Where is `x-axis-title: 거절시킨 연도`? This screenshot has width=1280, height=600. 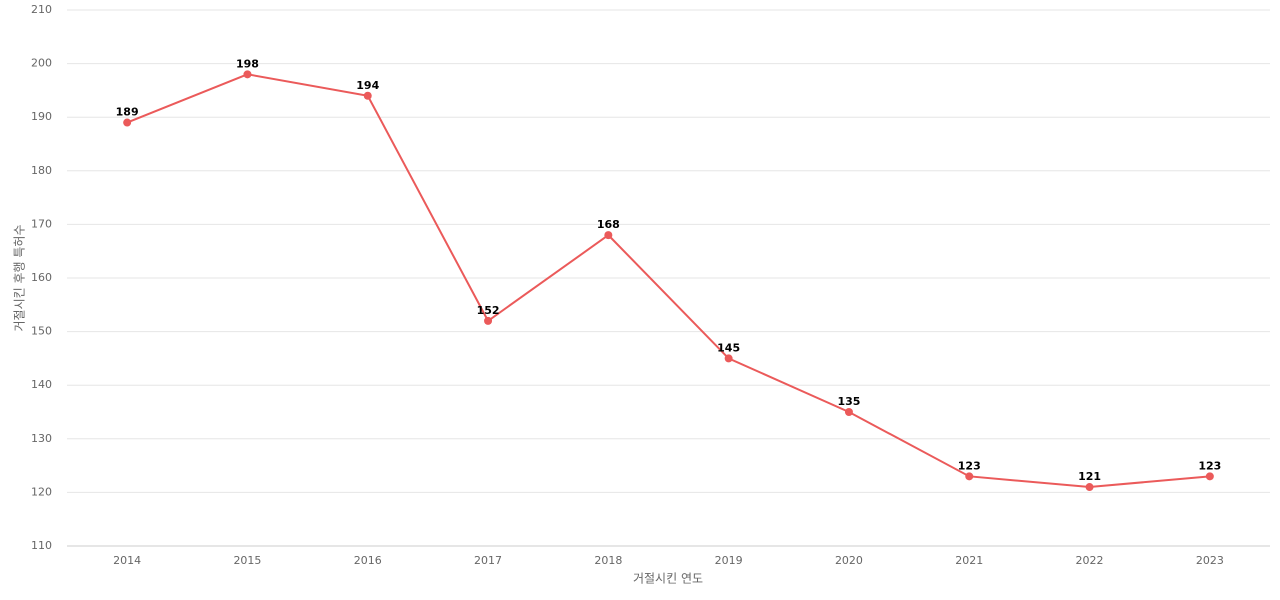
x-axis-title: 거절시킨 연도 is located at coordinates (668, 579).